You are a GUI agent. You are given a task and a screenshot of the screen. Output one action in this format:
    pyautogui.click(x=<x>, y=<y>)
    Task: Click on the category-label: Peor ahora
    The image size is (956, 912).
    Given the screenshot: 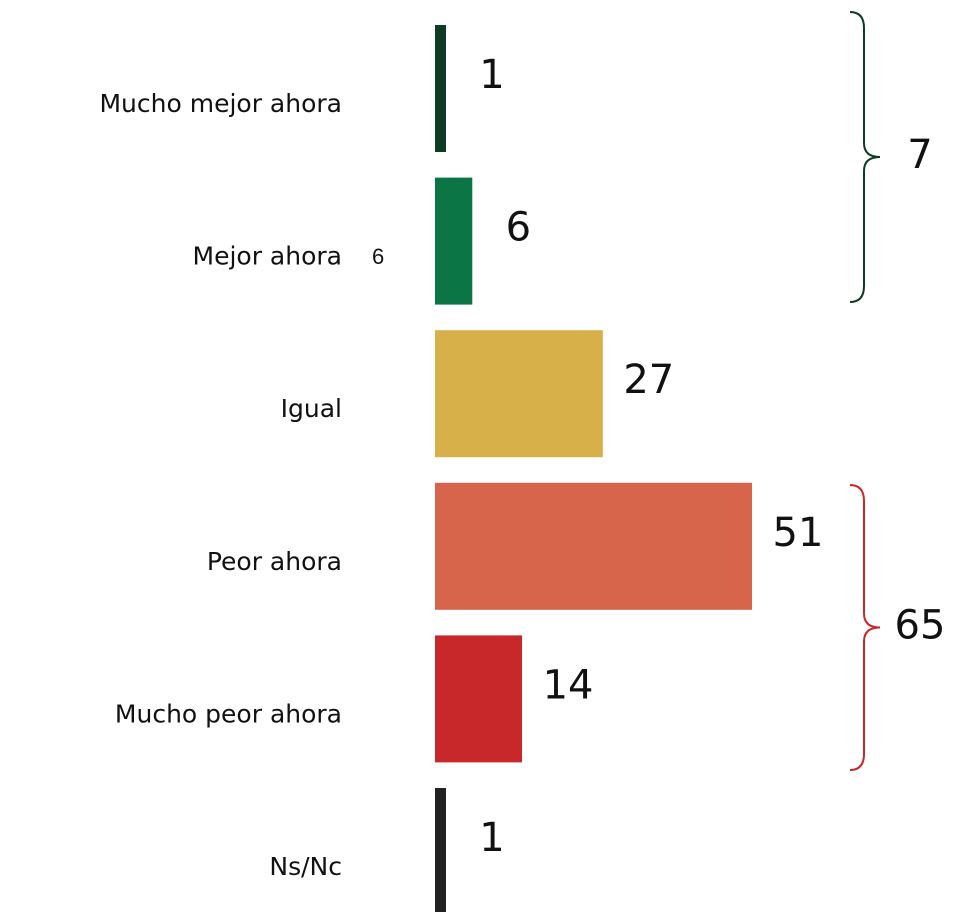 What is the action you would take?
    pyautogui.click(x=274, y=561)
    